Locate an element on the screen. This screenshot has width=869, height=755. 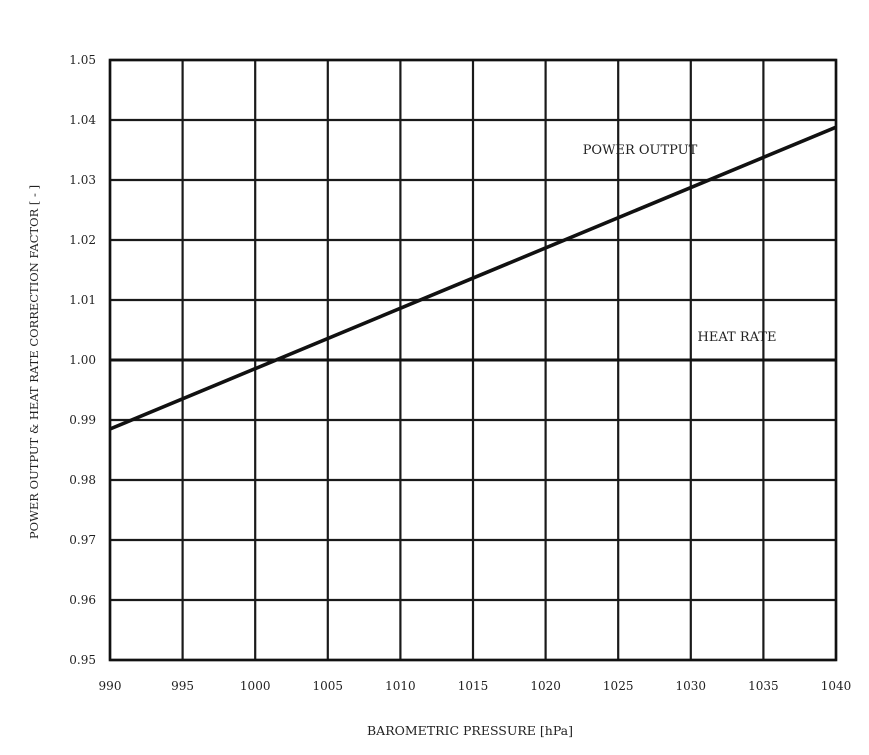
x-tick-label-7: 1025 is located at coordinates (618, 686).